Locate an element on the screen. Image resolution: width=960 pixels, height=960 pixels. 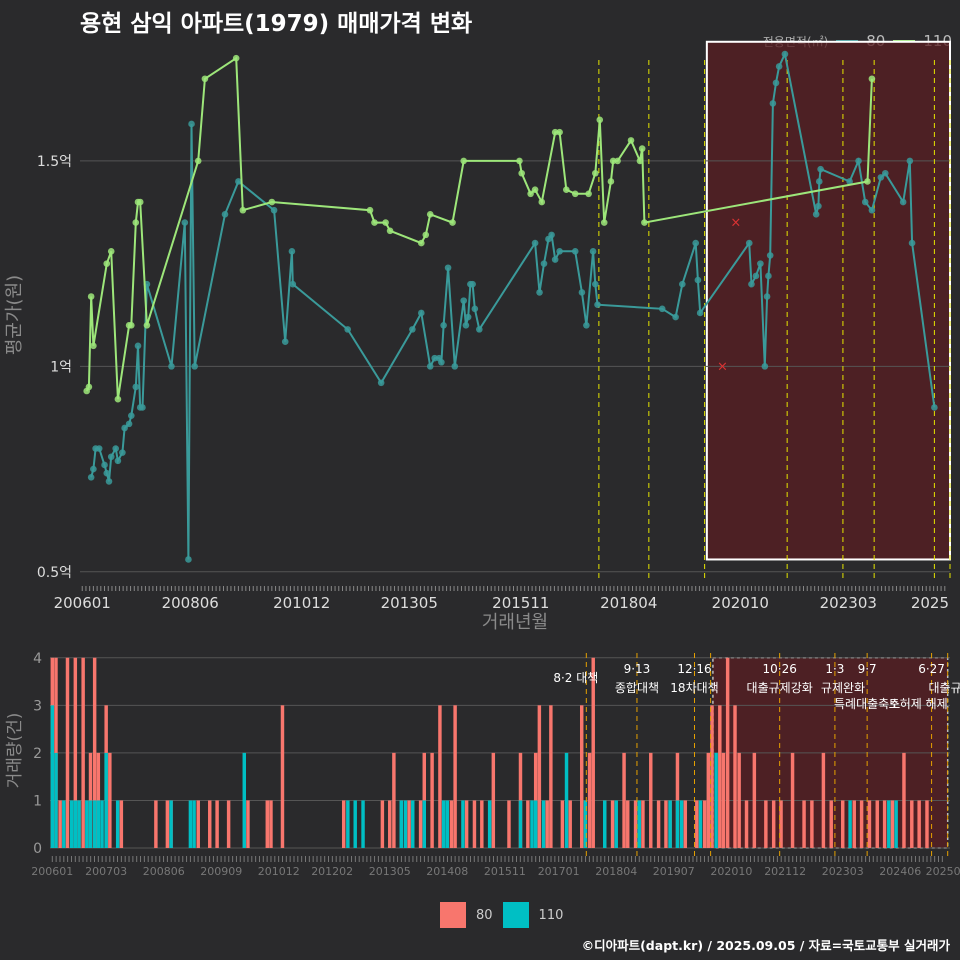
bar-legend: 80 110 is located at coordinates (501, 915).